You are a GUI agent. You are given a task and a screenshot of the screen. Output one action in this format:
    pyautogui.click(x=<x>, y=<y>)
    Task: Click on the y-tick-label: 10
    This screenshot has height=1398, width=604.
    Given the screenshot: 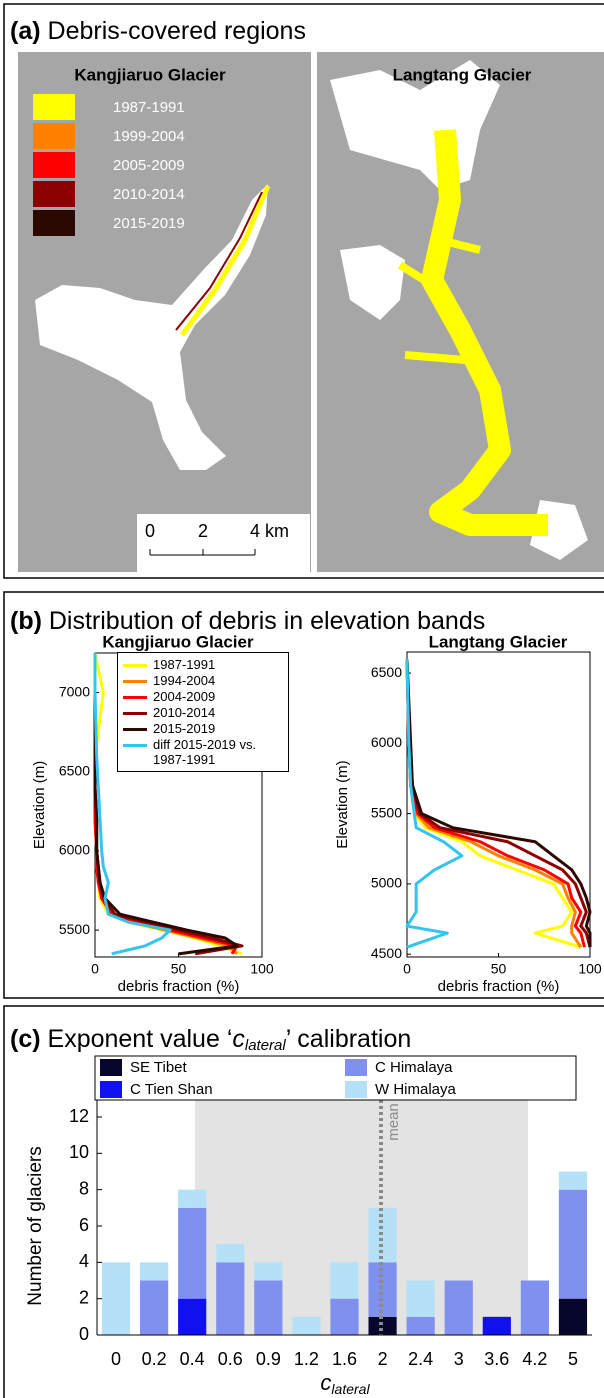 What is the action you would take?
    pyautogui.click(x=79, y=1152)
    